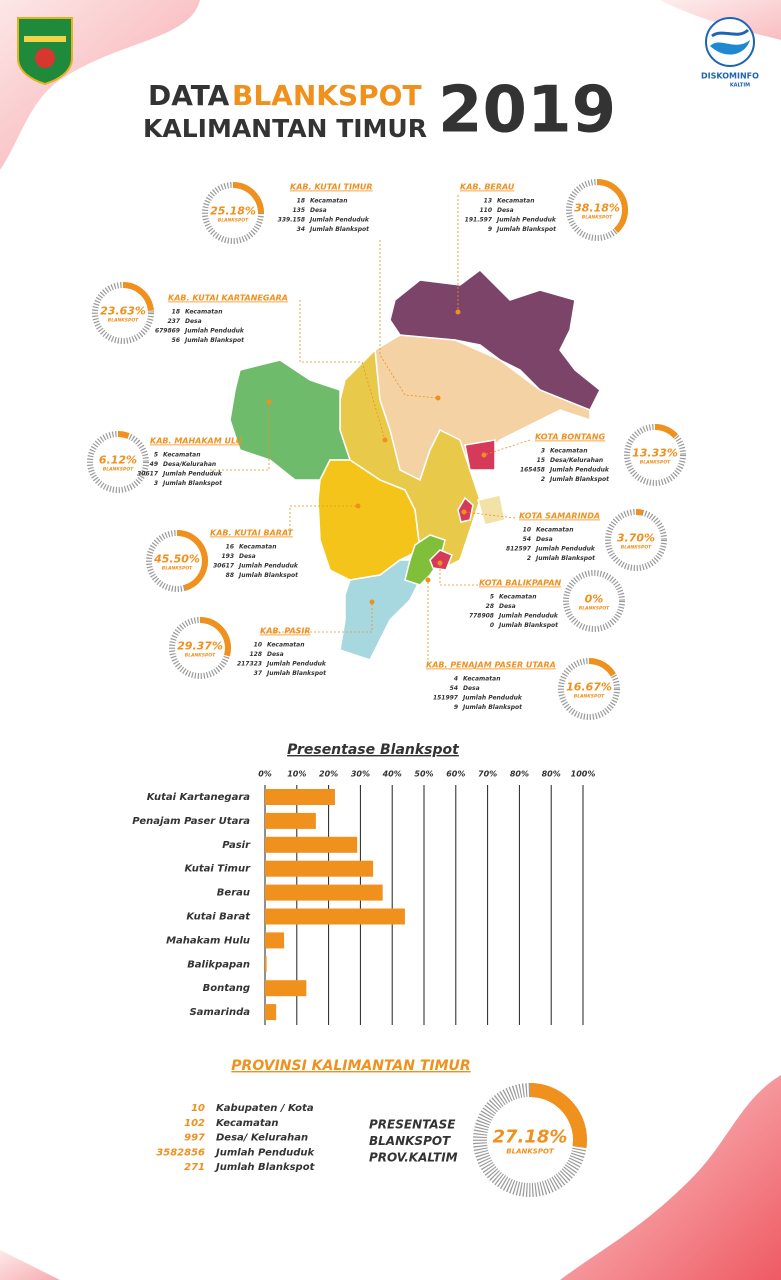 The image size is (781, 1280). What do you see at coordinates (492, 597) in the screenshot?
I see `stat-value: 5` at bounding box center [492, 597].